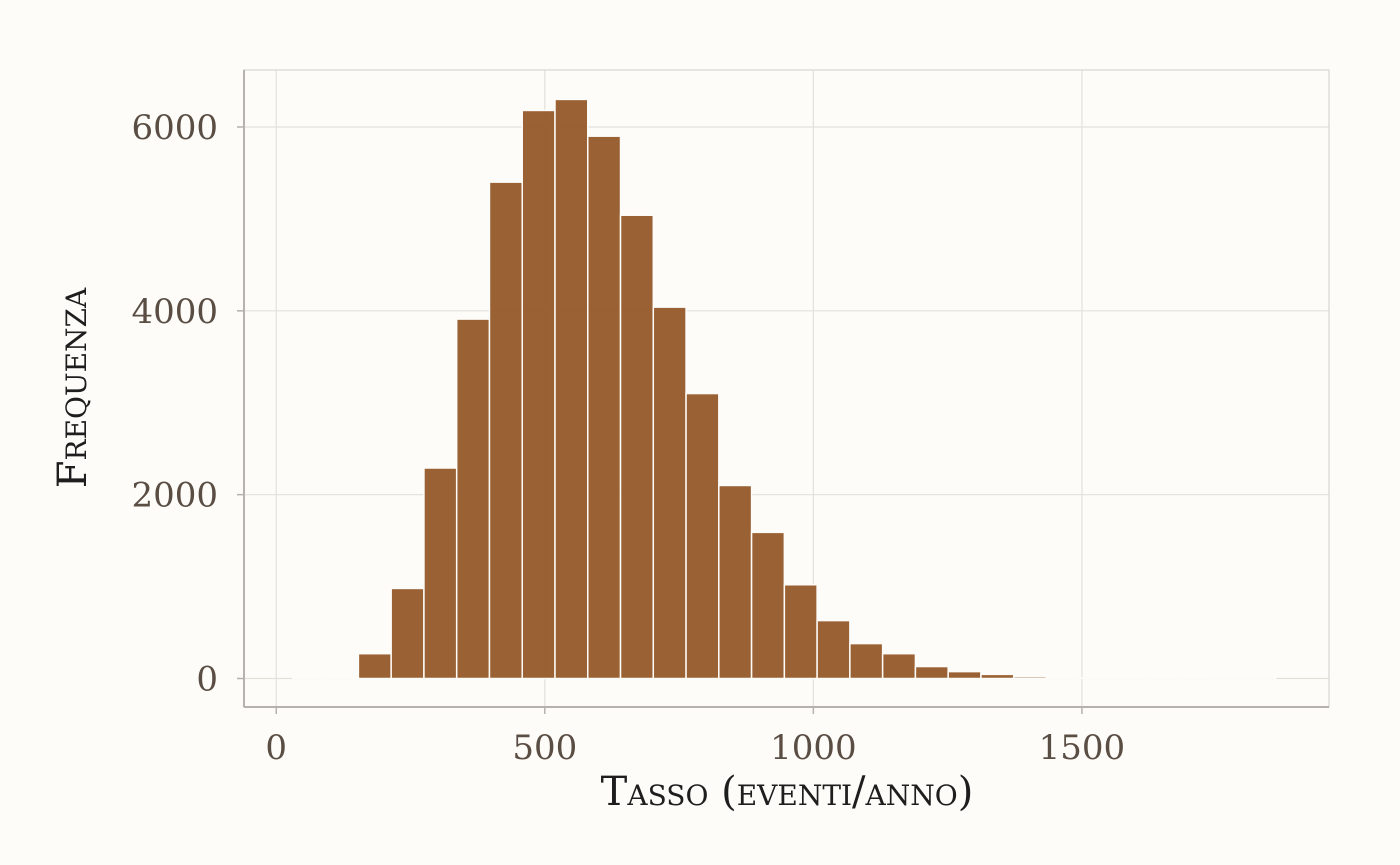  Describe the element at coordinates (207, 680) in the screenshot. I see `y-tick-label-0: 0` at that location.